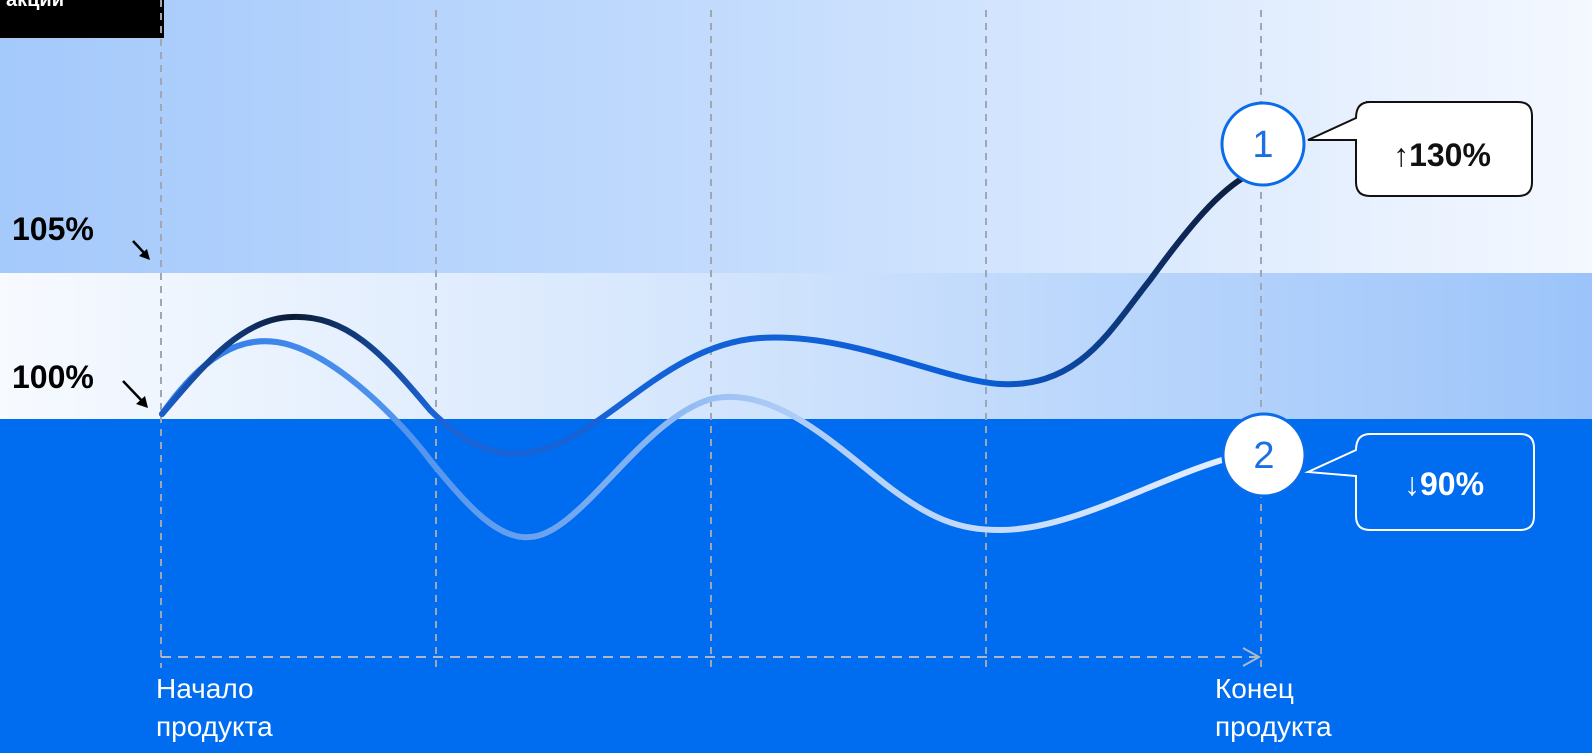 Image resolution: width=1592 pixels, height=753 pixels. What do you see at coordinates (53, 229) in the screenshot?
I see `level-label-105: 105%` at bounding box center [53, 229].